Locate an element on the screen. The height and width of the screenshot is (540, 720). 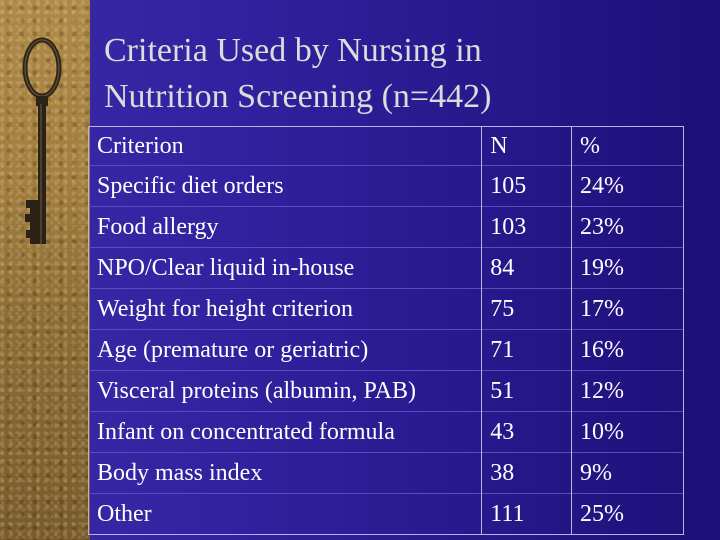
n-cell: 51 is located at coordinates (526, 391).